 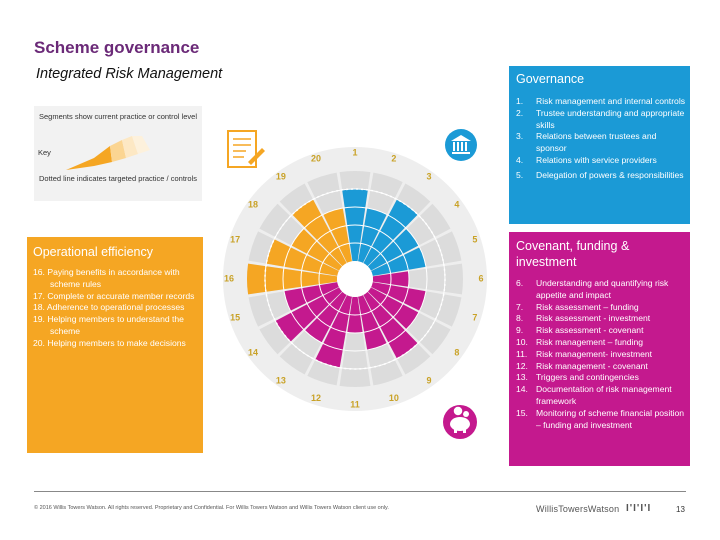 What do you see at coordinates (601, 101) in the screenshot?
I see `list-item: 1. Risk management and internal controls` at bounding box center [601, 101].